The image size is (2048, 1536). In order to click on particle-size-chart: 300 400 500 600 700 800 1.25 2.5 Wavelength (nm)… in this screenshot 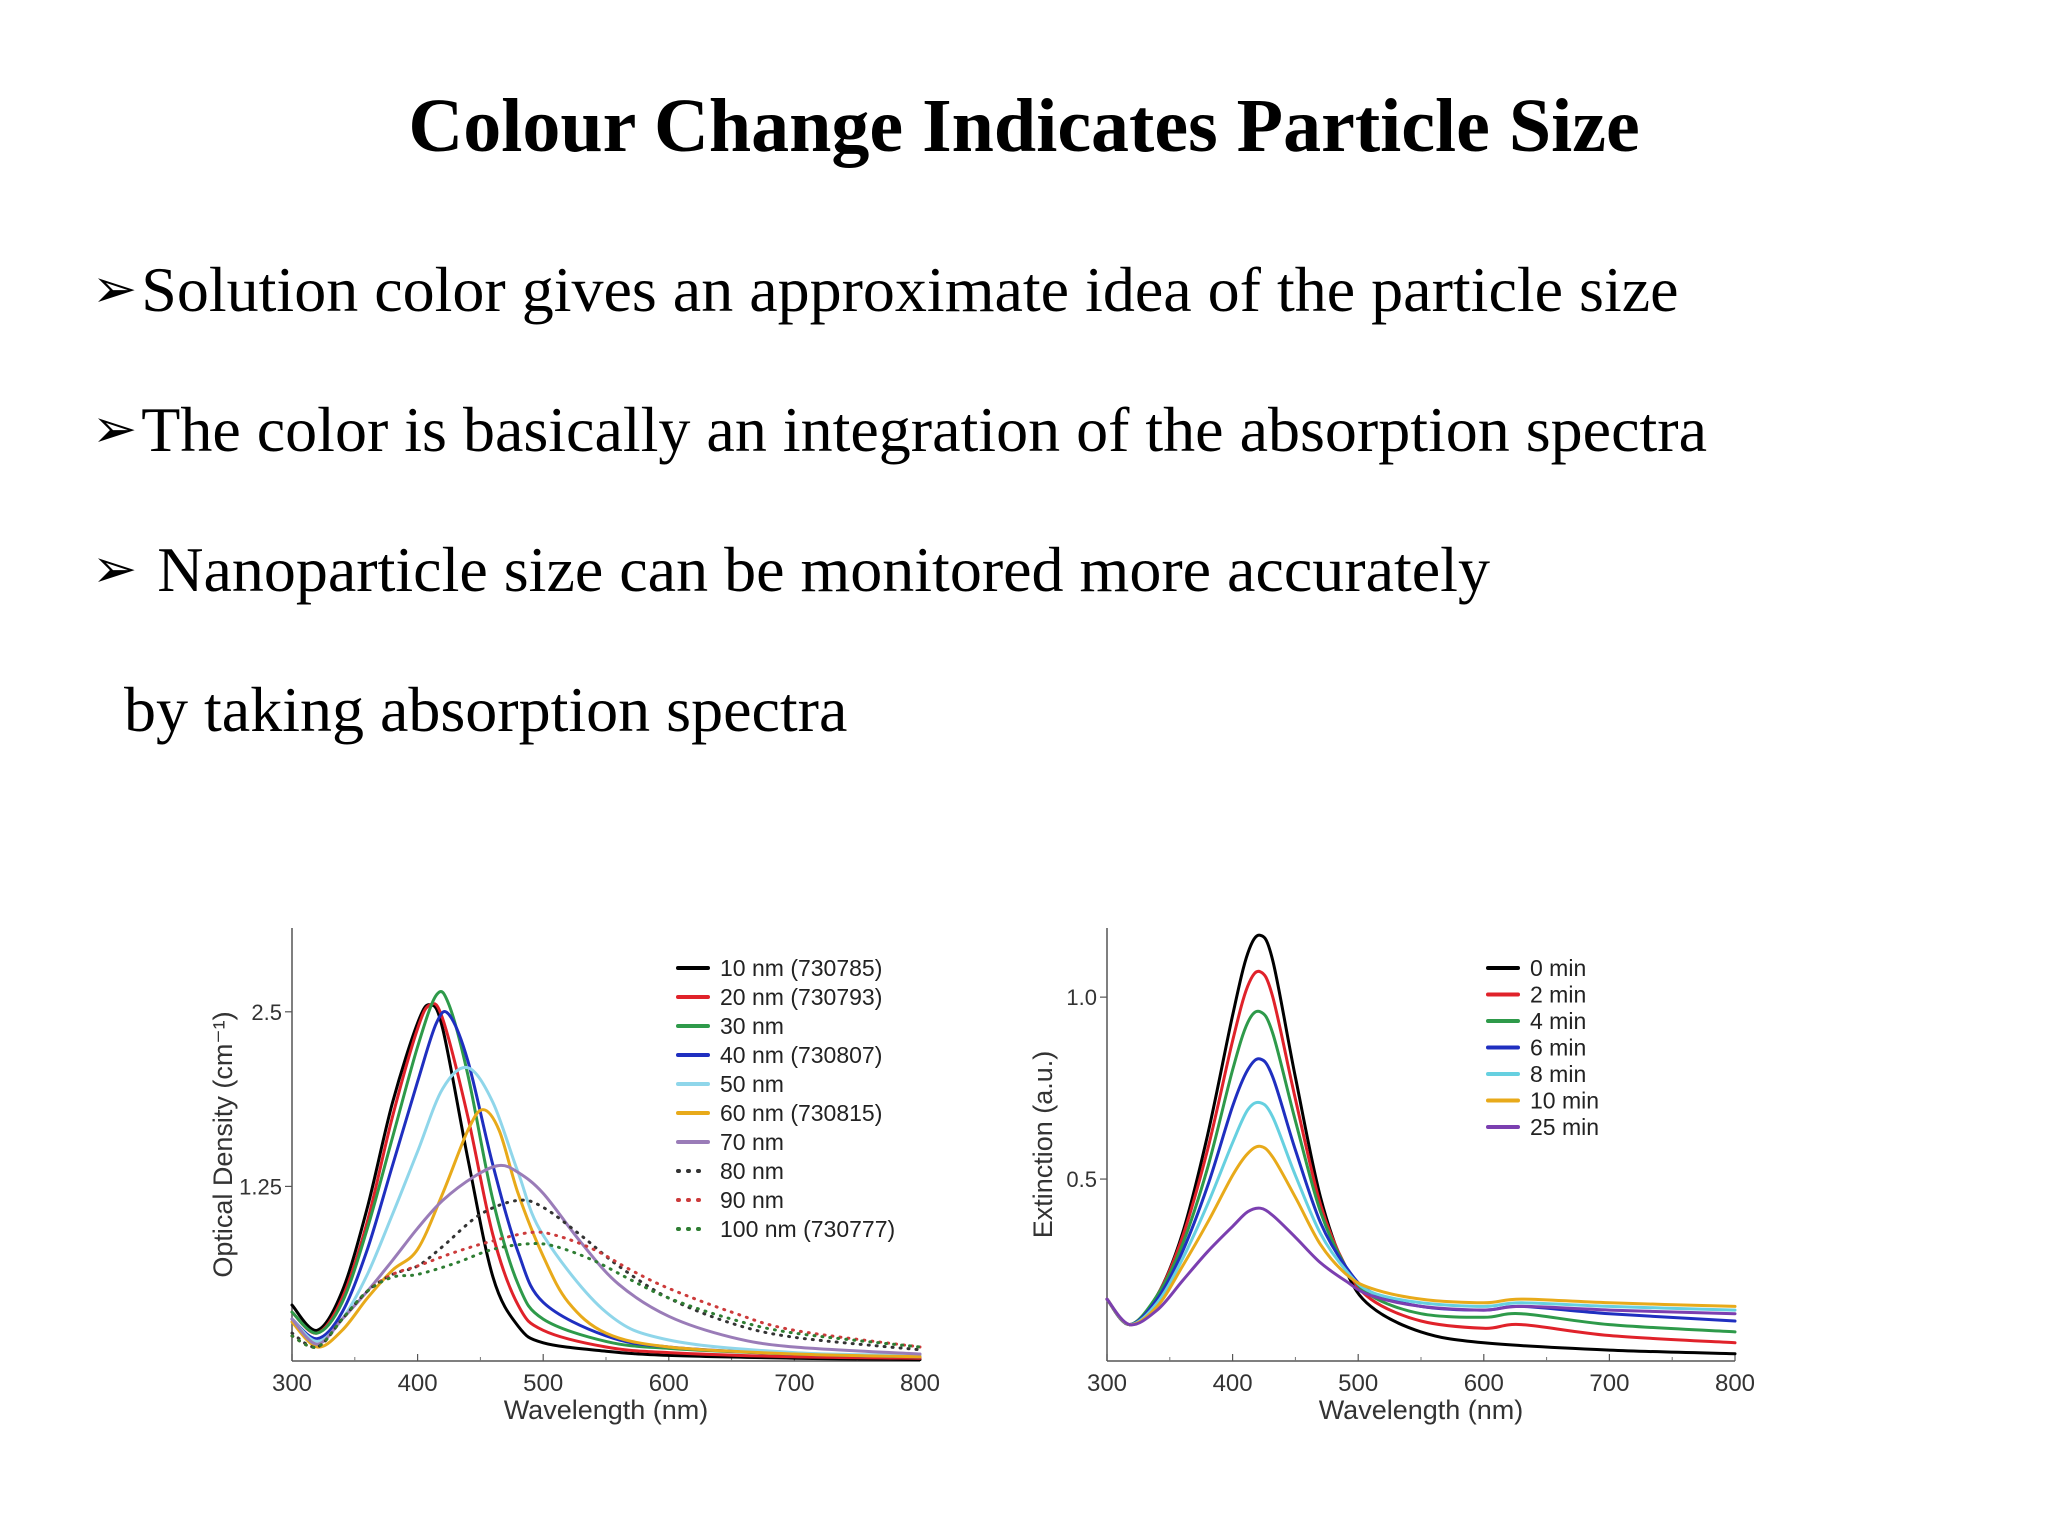, I will do `click(574, 1176)`.